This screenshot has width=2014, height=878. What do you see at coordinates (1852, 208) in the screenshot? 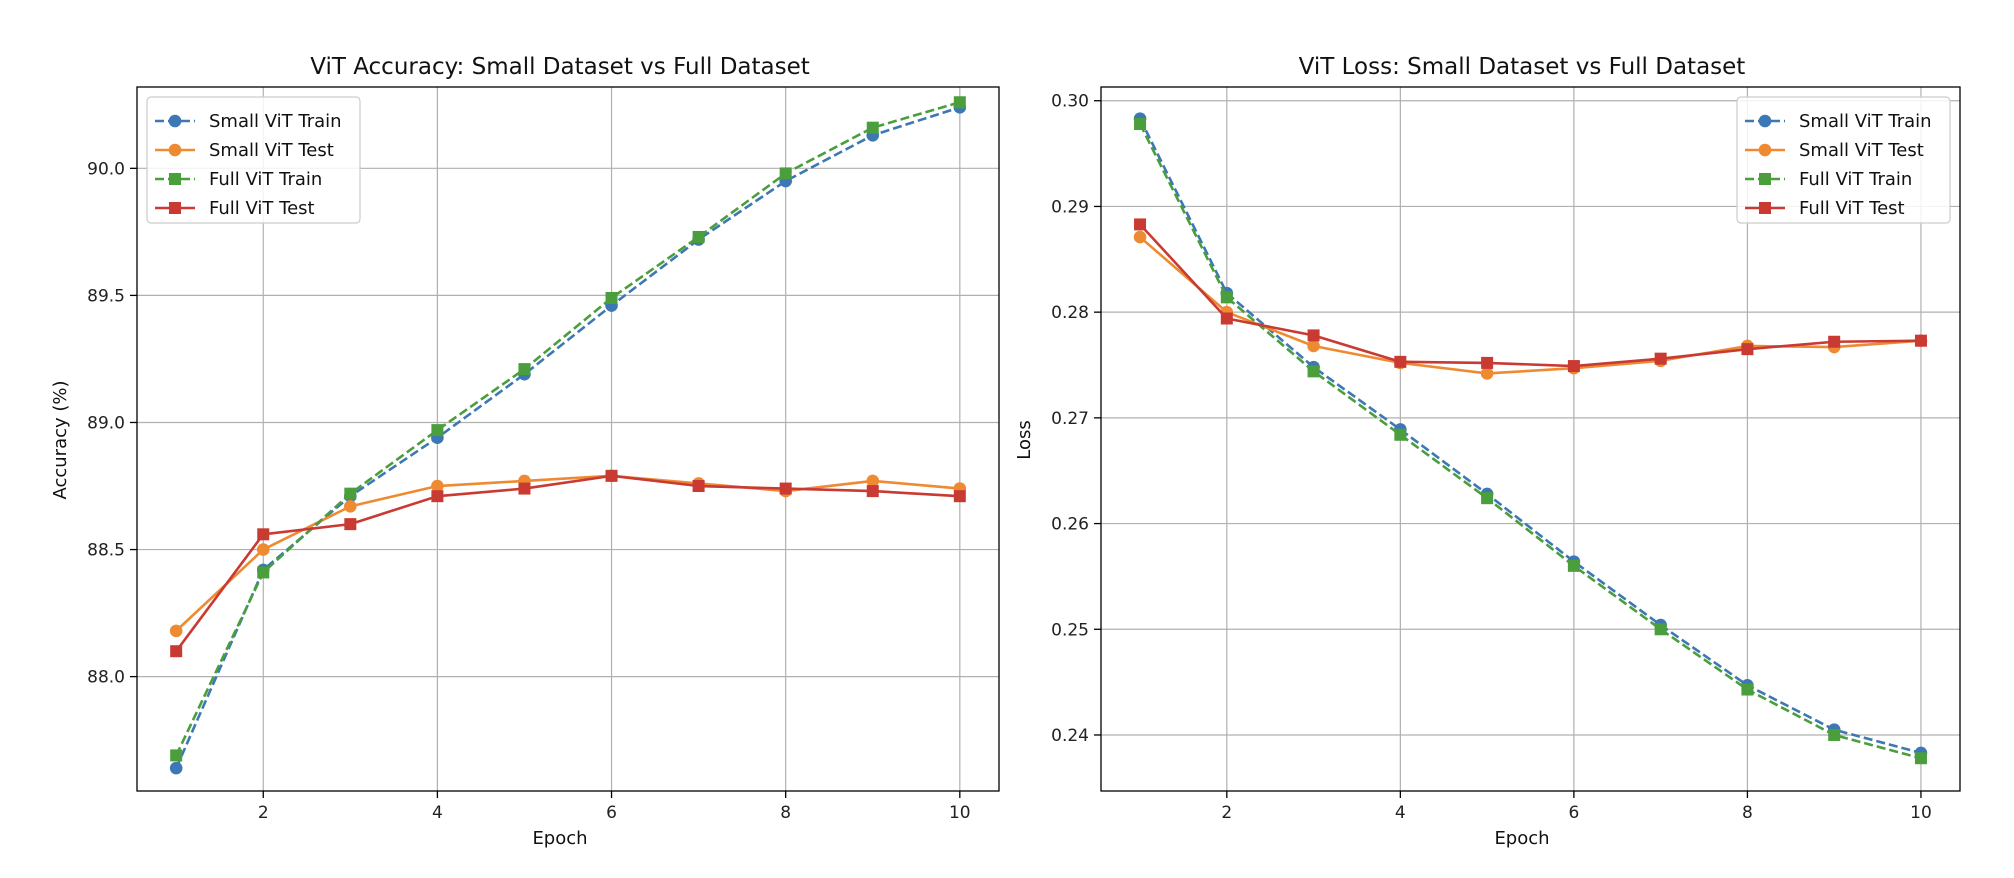
I see `loss-legend-label: Full ViT Test` at bounding box center [1852, 208].